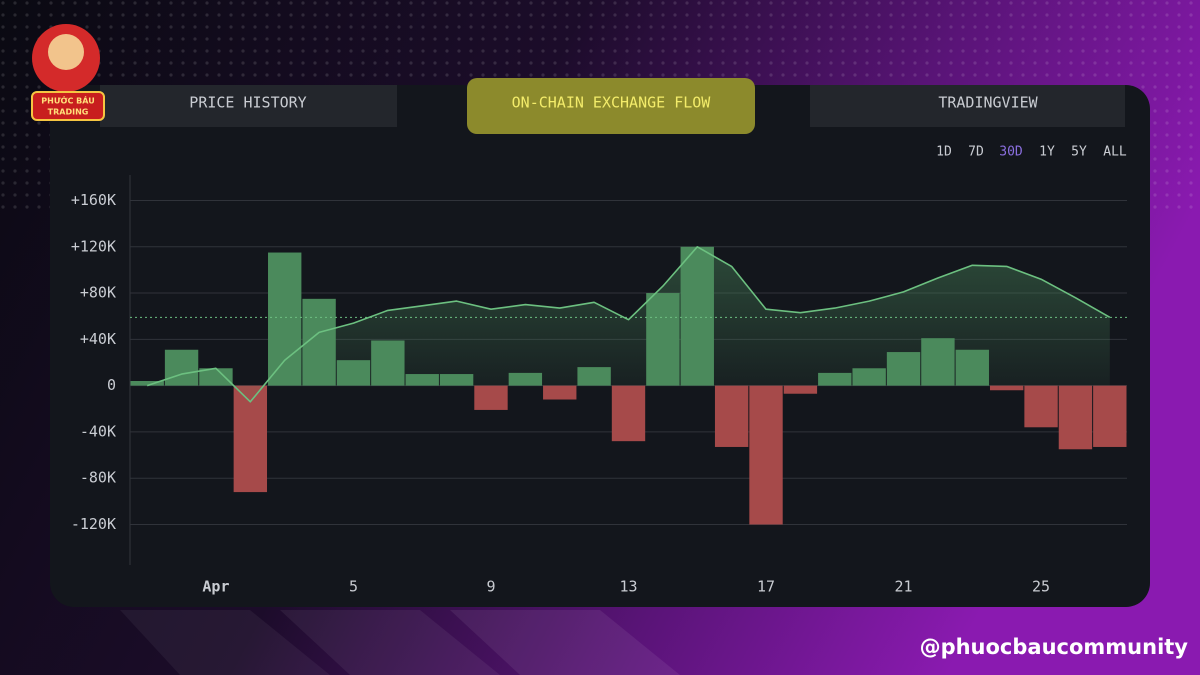 This screenshot has width=1200, height=675. Describe the element at coordinates (1115, 152) in the screenshot. I see `range-button: ALL` at that location.